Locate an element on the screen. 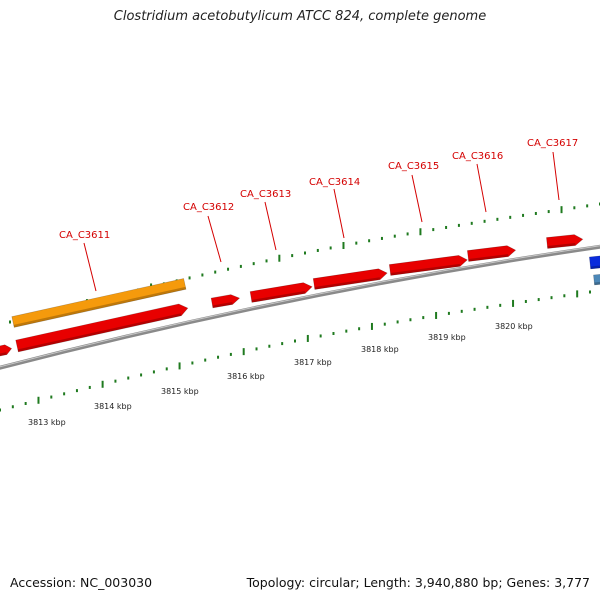 The height and width of the screenshot is (600, 600). gene-label-ca-c3616: CA_C3616 is located at coordinates (477, 156).